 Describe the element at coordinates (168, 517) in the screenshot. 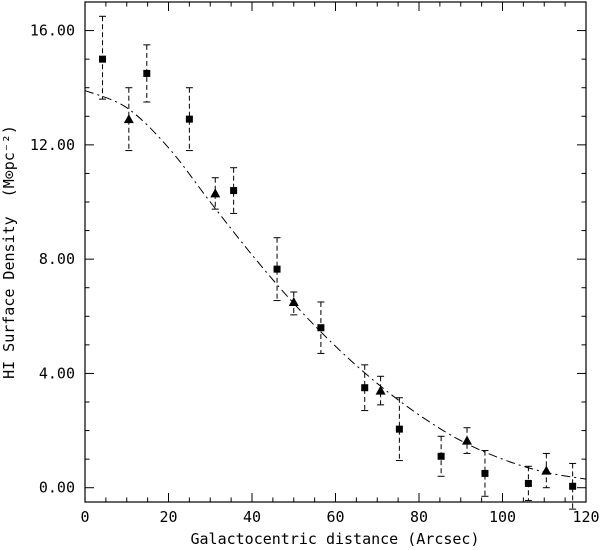

I see `x-tick-label: 20` at that location.